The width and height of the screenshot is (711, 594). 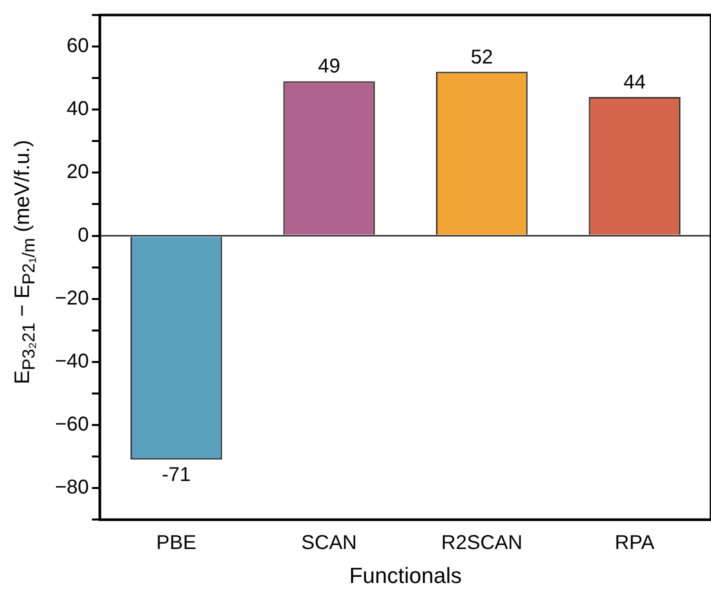 What do you see at coordinates (77, 109) in the screenshot?
I see `y-tick-label: 40` at bounding box center [77, 109].